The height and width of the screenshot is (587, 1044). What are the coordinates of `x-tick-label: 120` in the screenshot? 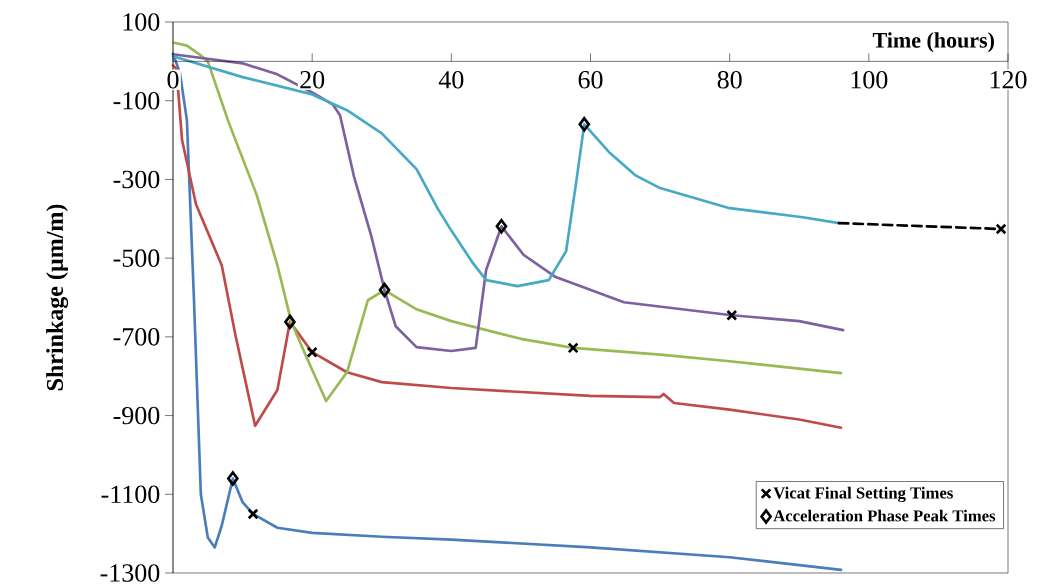 It's located at (1008, 79).